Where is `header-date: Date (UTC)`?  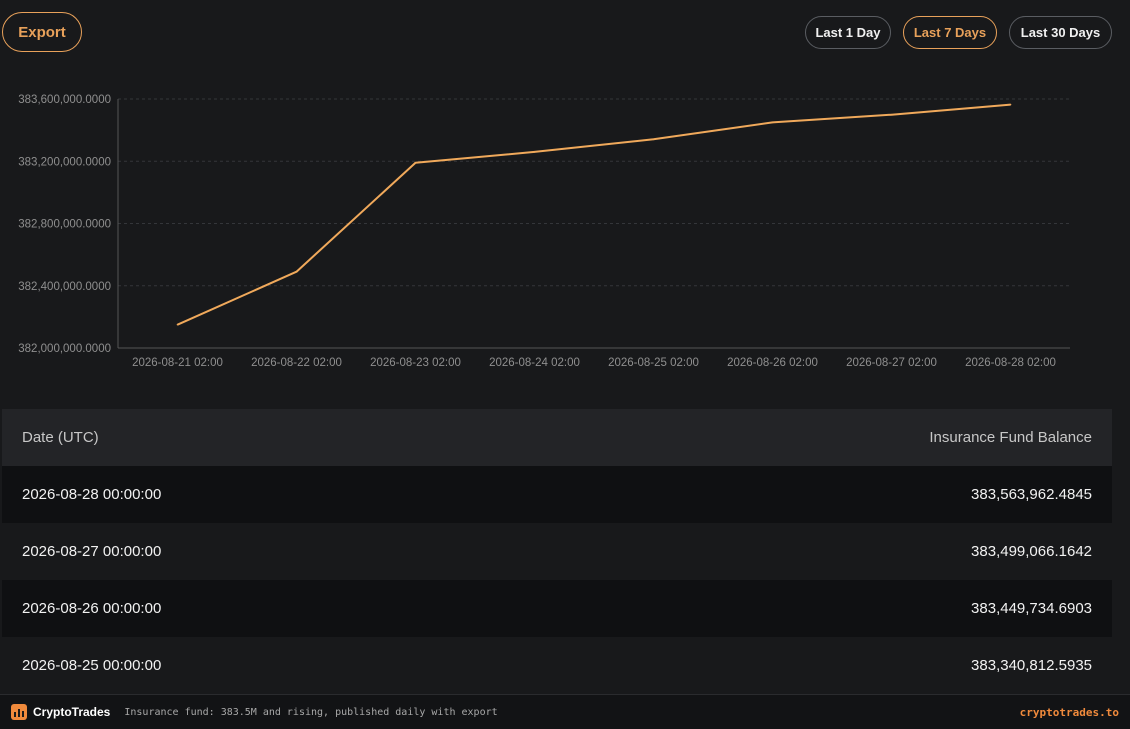
header-date: Date (UTC) is located at coordinates (60, 437).